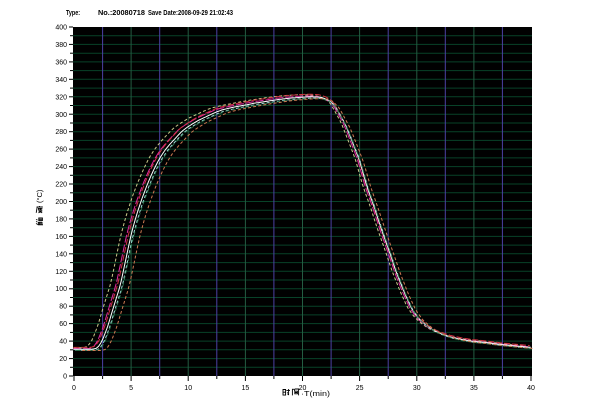  I want to click on svg-text: 380, so click(61, 45).